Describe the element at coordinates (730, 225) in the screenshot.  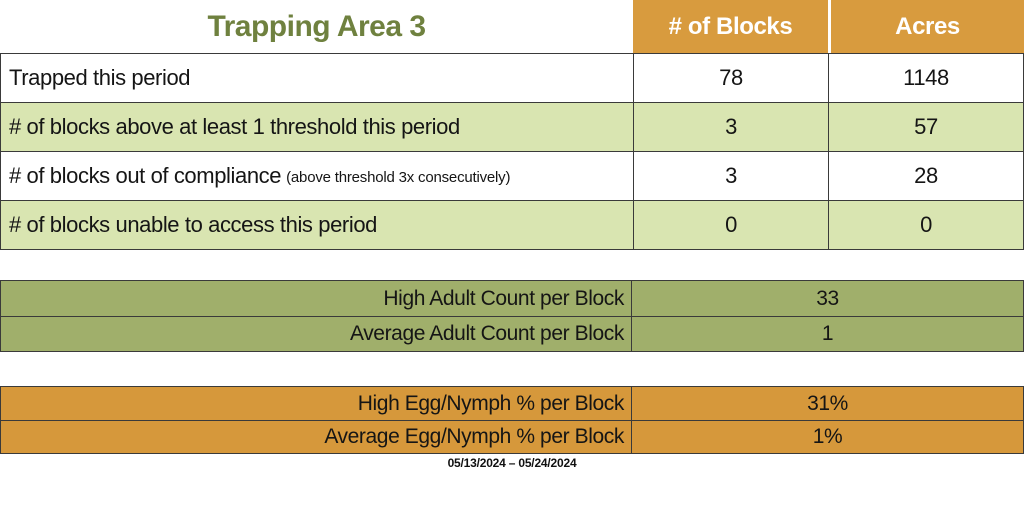
I see `blocks-value: 0` at that location.